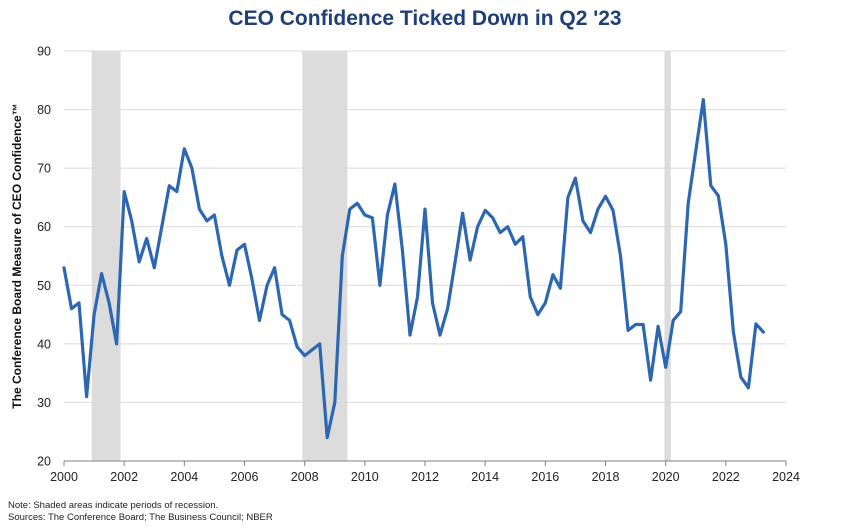  What do you see at coordinates (485, 477) in the screenshot?
I see `x-tick-label: 2014` at bounding box center [485, 477].